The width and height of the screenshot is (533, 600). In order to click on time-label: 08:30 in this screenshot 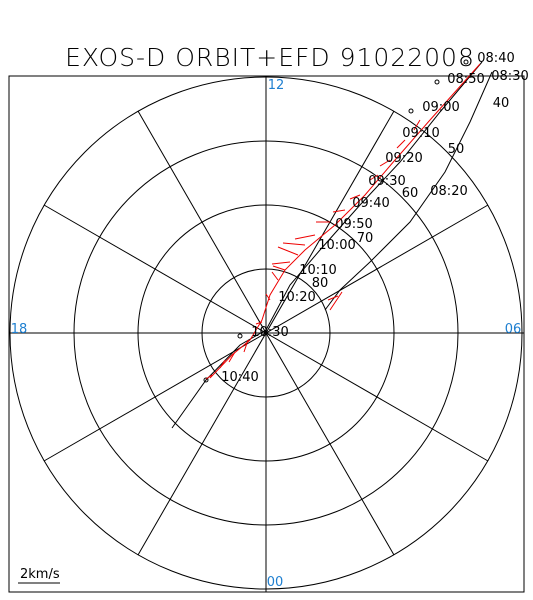, I will do `click(509, 76)`.